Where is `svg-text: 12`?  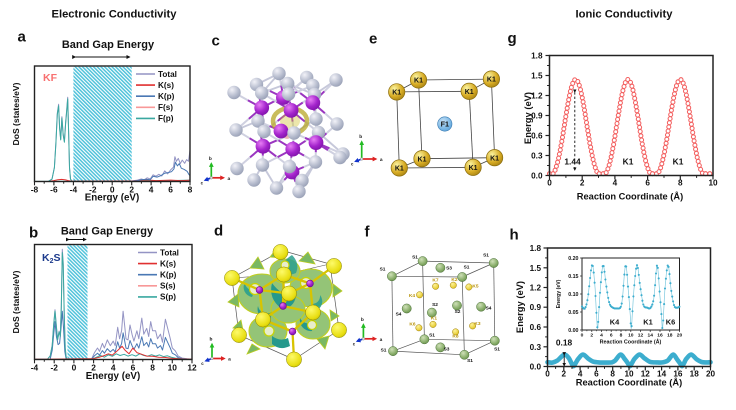 svg-text: 12 is located at coordinates (192, 368).